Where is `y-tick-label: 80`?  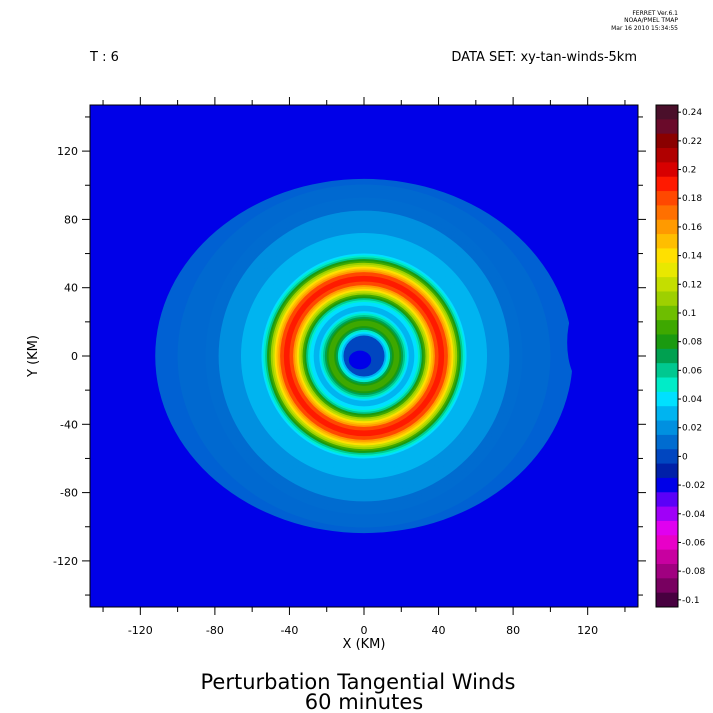 y-tick-label: 80 is located at coordinates (71, 219).